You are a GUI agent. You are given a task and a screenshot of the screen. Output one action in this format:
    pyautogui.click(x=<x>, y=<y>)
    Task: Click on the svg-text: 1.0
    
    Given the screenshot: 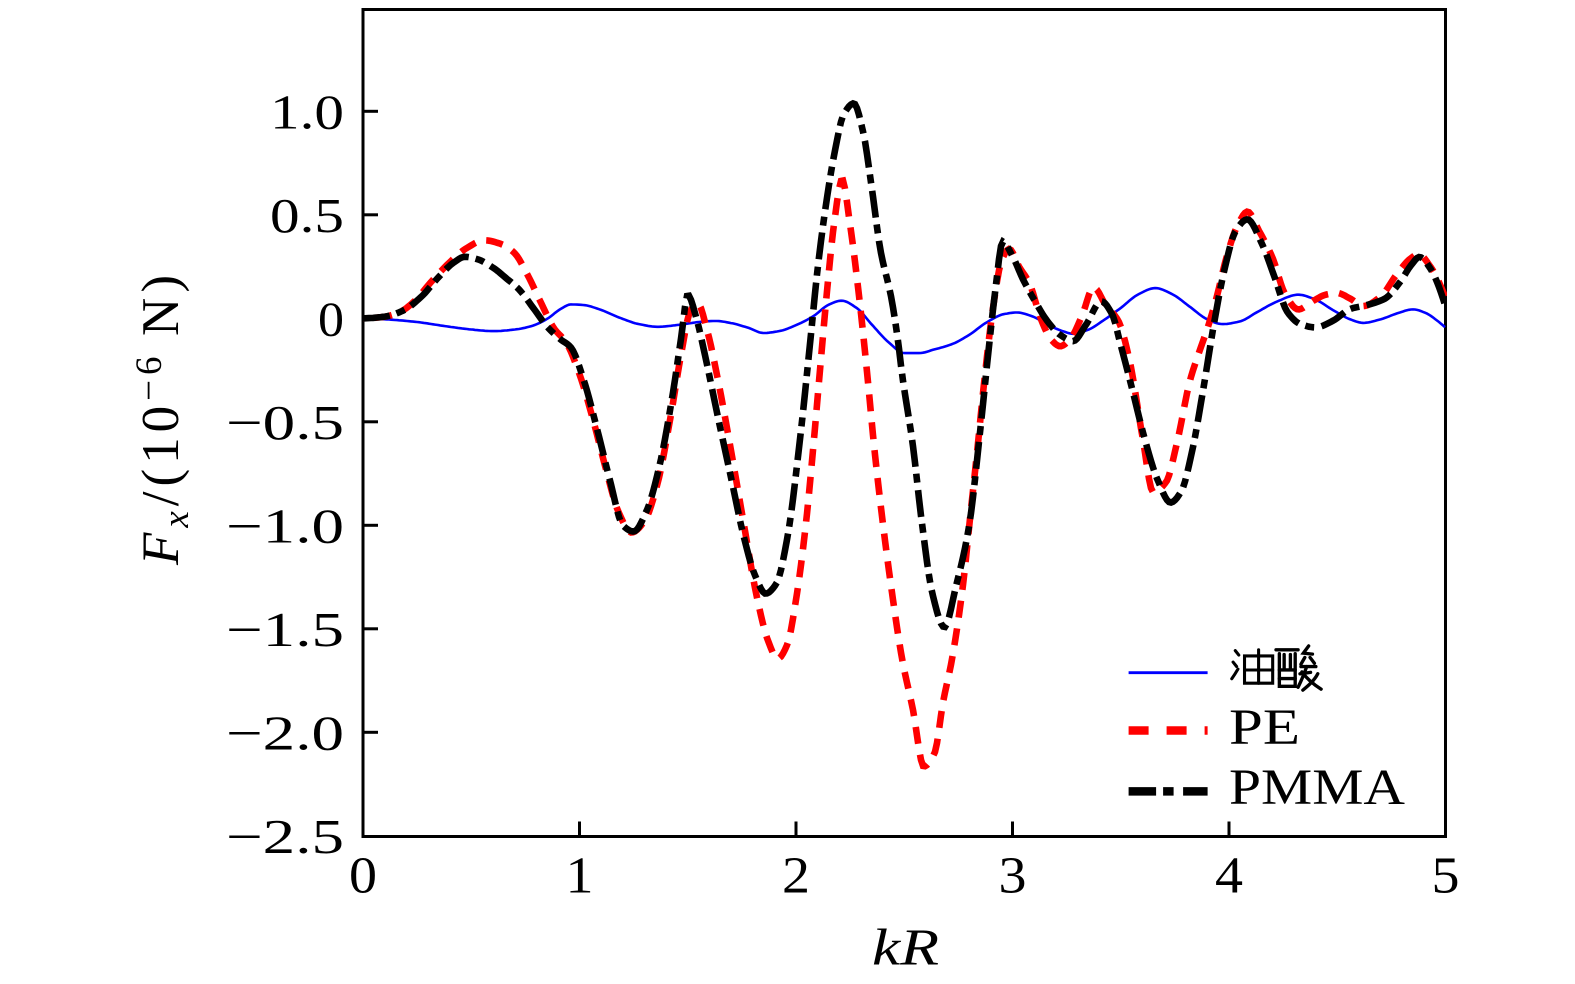 What is the action you would take?
    pyautogui.click(x=307, y=111)
    